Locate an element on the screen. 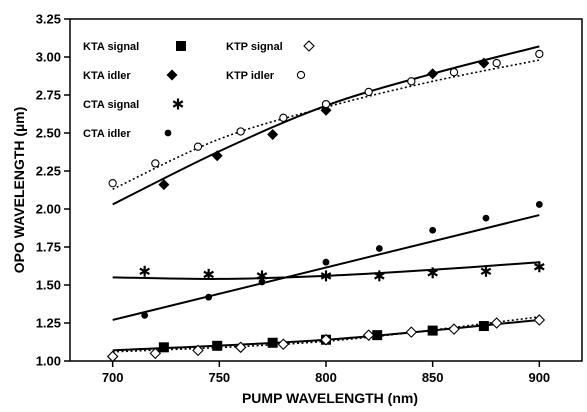 The image size is (587, 412). data-point-s2-3-shape is located at coordinates (198, 350).